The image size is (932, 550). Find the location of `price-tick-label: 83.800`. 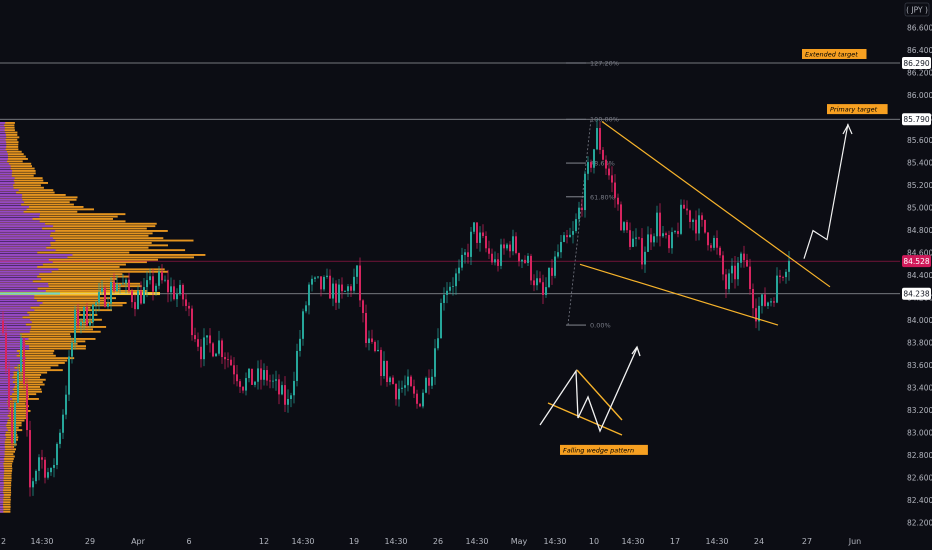

price-tick-label: 83.800 is located at coordinates (919, 343).